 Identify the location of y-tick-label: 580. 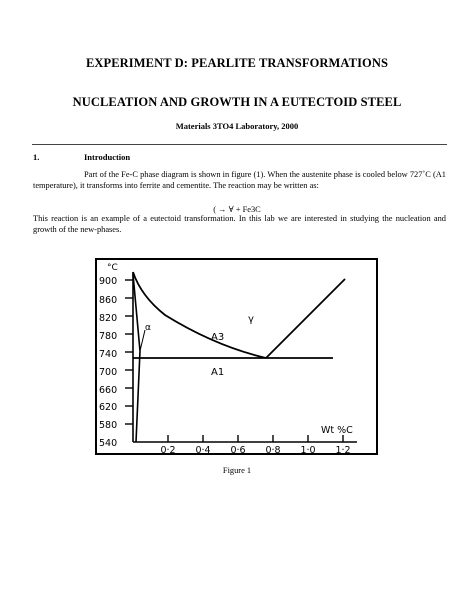
(108, 425).